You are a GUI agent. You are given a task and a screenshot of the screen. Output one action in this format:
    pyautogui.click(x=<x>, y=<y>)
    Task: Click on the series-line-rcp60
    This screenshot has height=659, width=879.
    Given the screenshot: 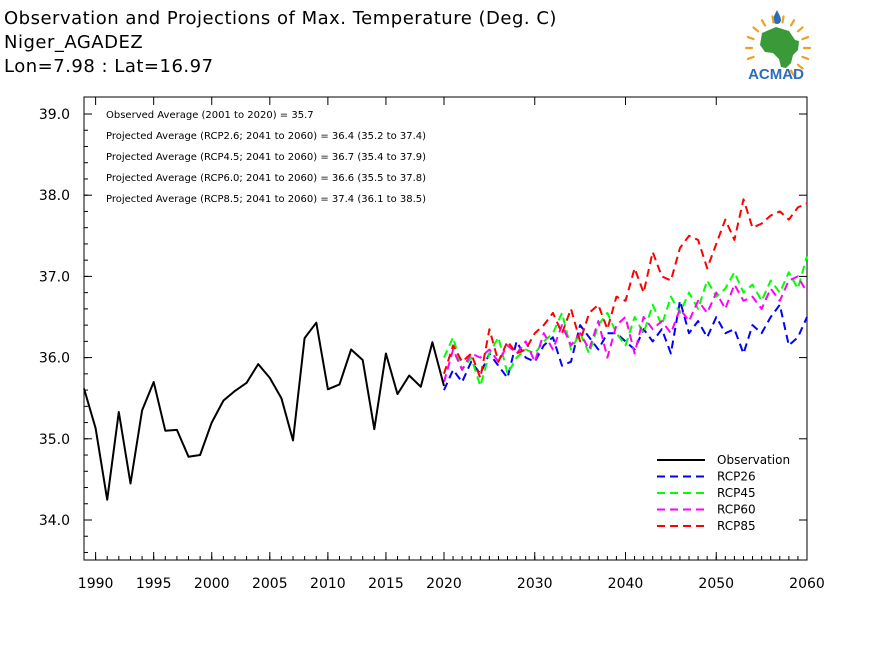 What is the action you would take?
    pyautogui.click(x=625, y=329)
    